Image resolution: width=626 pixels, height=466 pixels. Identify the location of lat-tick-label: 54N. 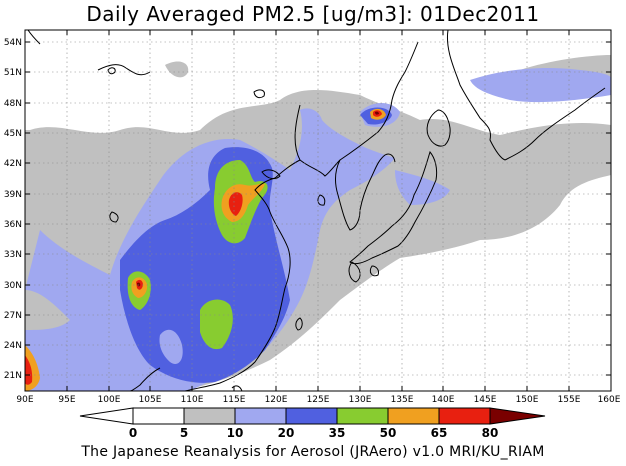
(13, 43).